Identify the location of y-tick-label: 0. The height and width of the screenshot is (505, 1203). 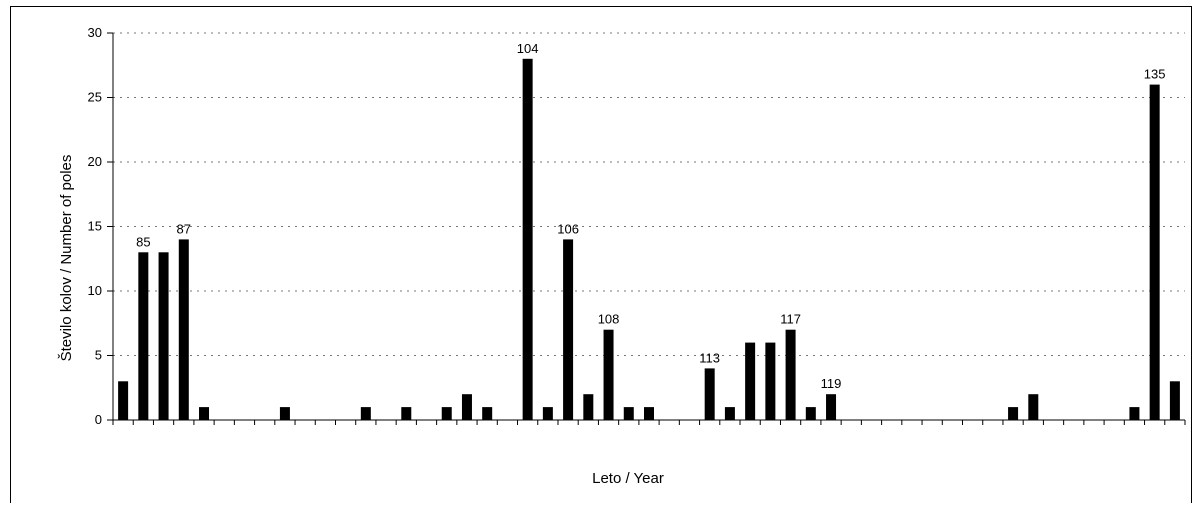
(98, 419).